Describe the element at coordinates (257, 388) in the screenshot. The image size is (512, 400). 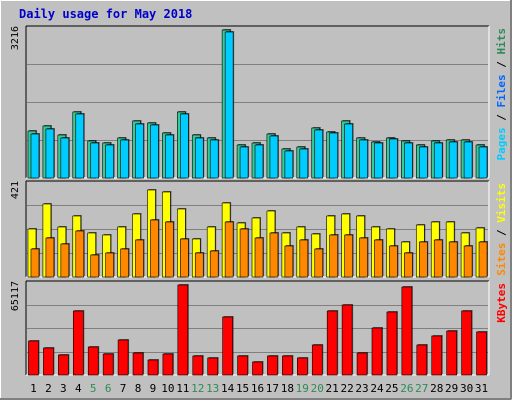
I see `x-tick-label: 16` at that location.